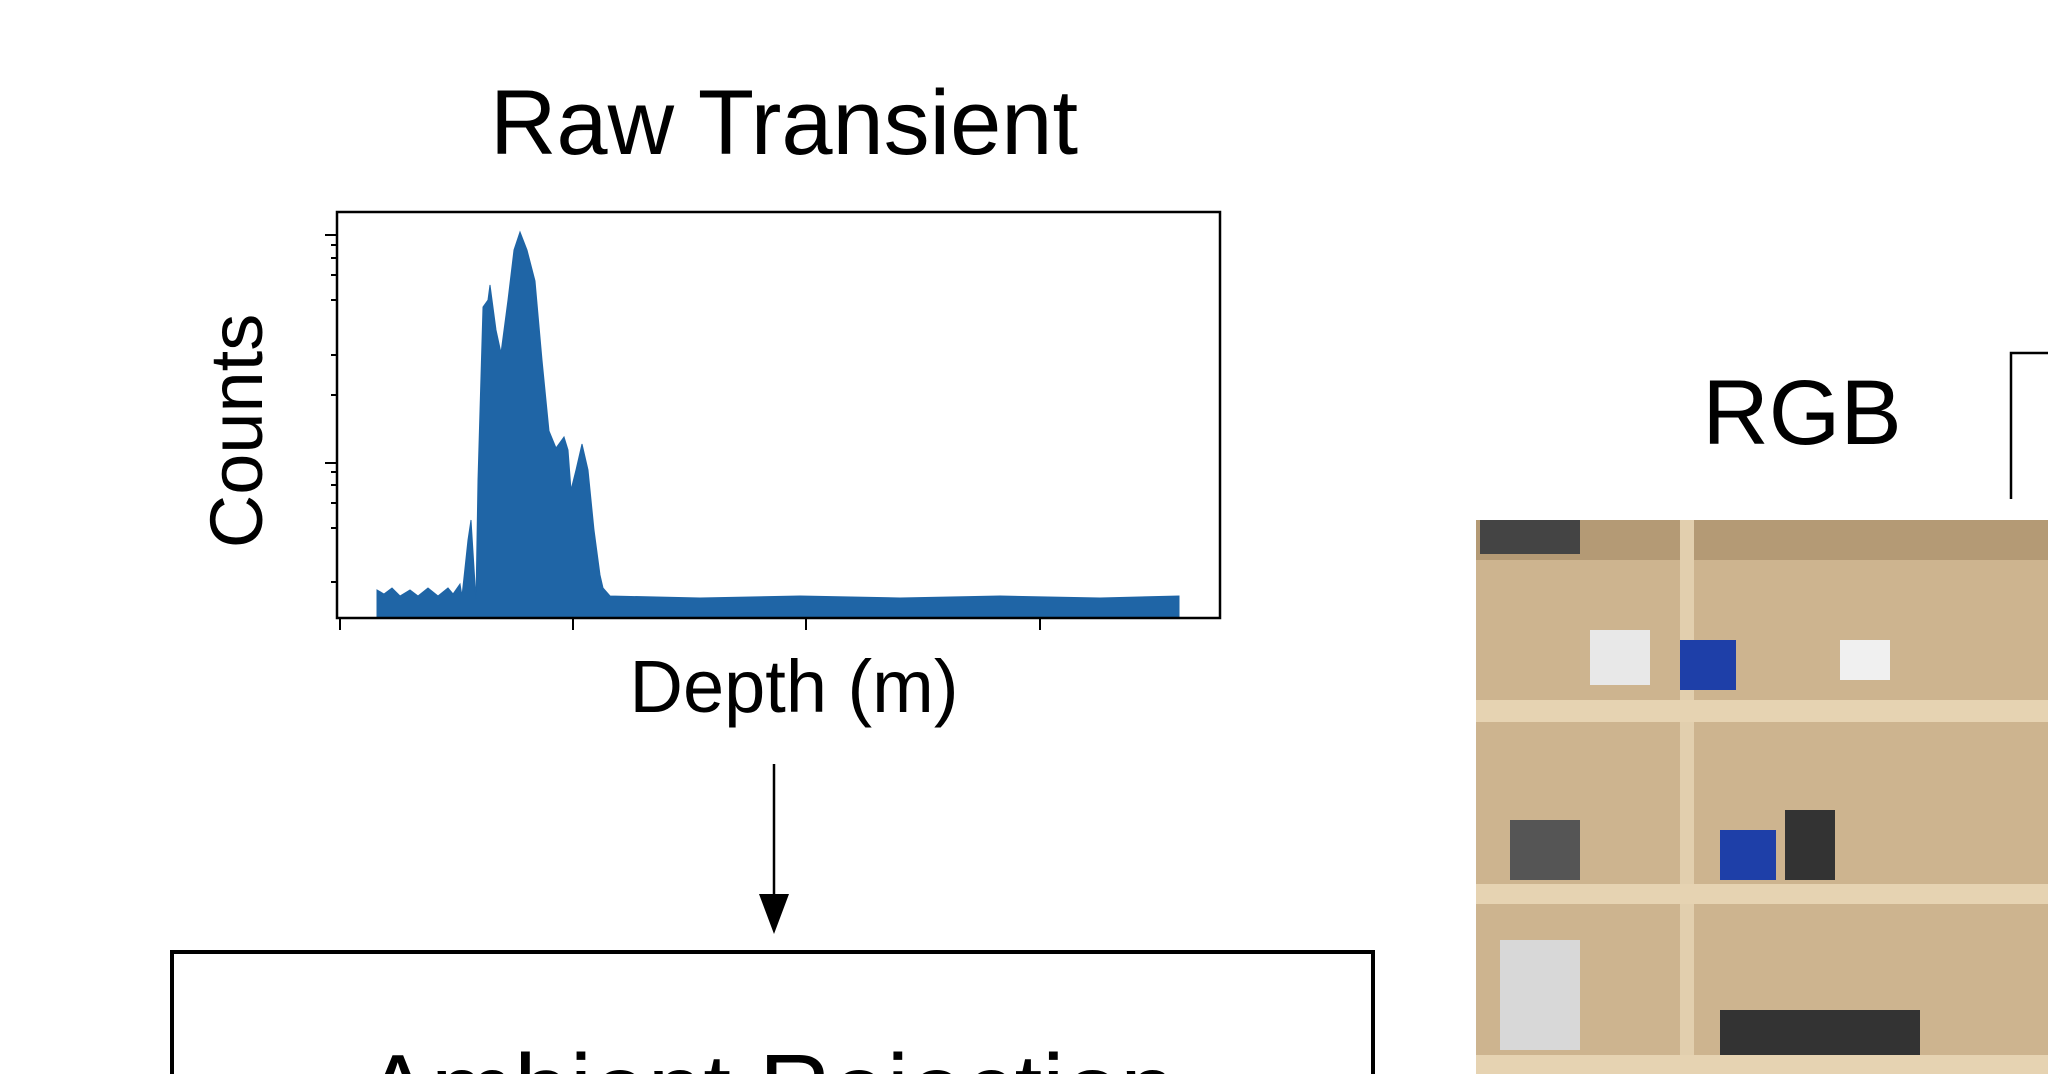 This screenshot has width=2048, height=1074. I want to click on rgb-box, so click(2028, 425).